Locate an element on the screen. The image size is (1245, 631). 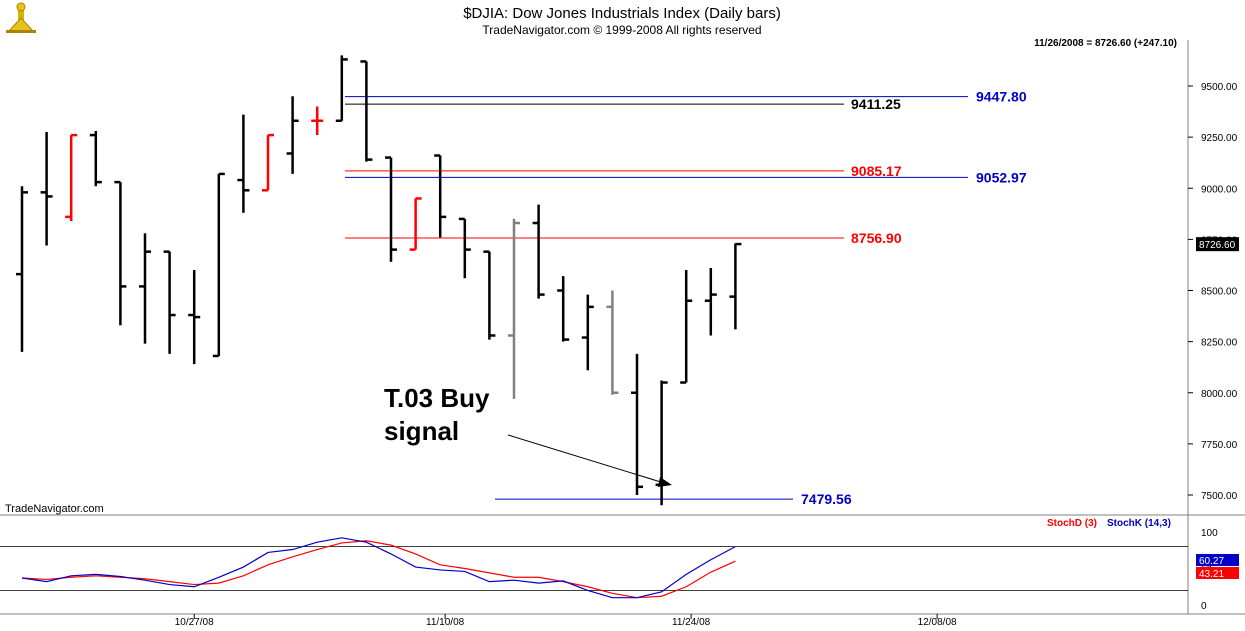
stoch-k-last-label: 60.27 is located at coordinates (1211, 561).